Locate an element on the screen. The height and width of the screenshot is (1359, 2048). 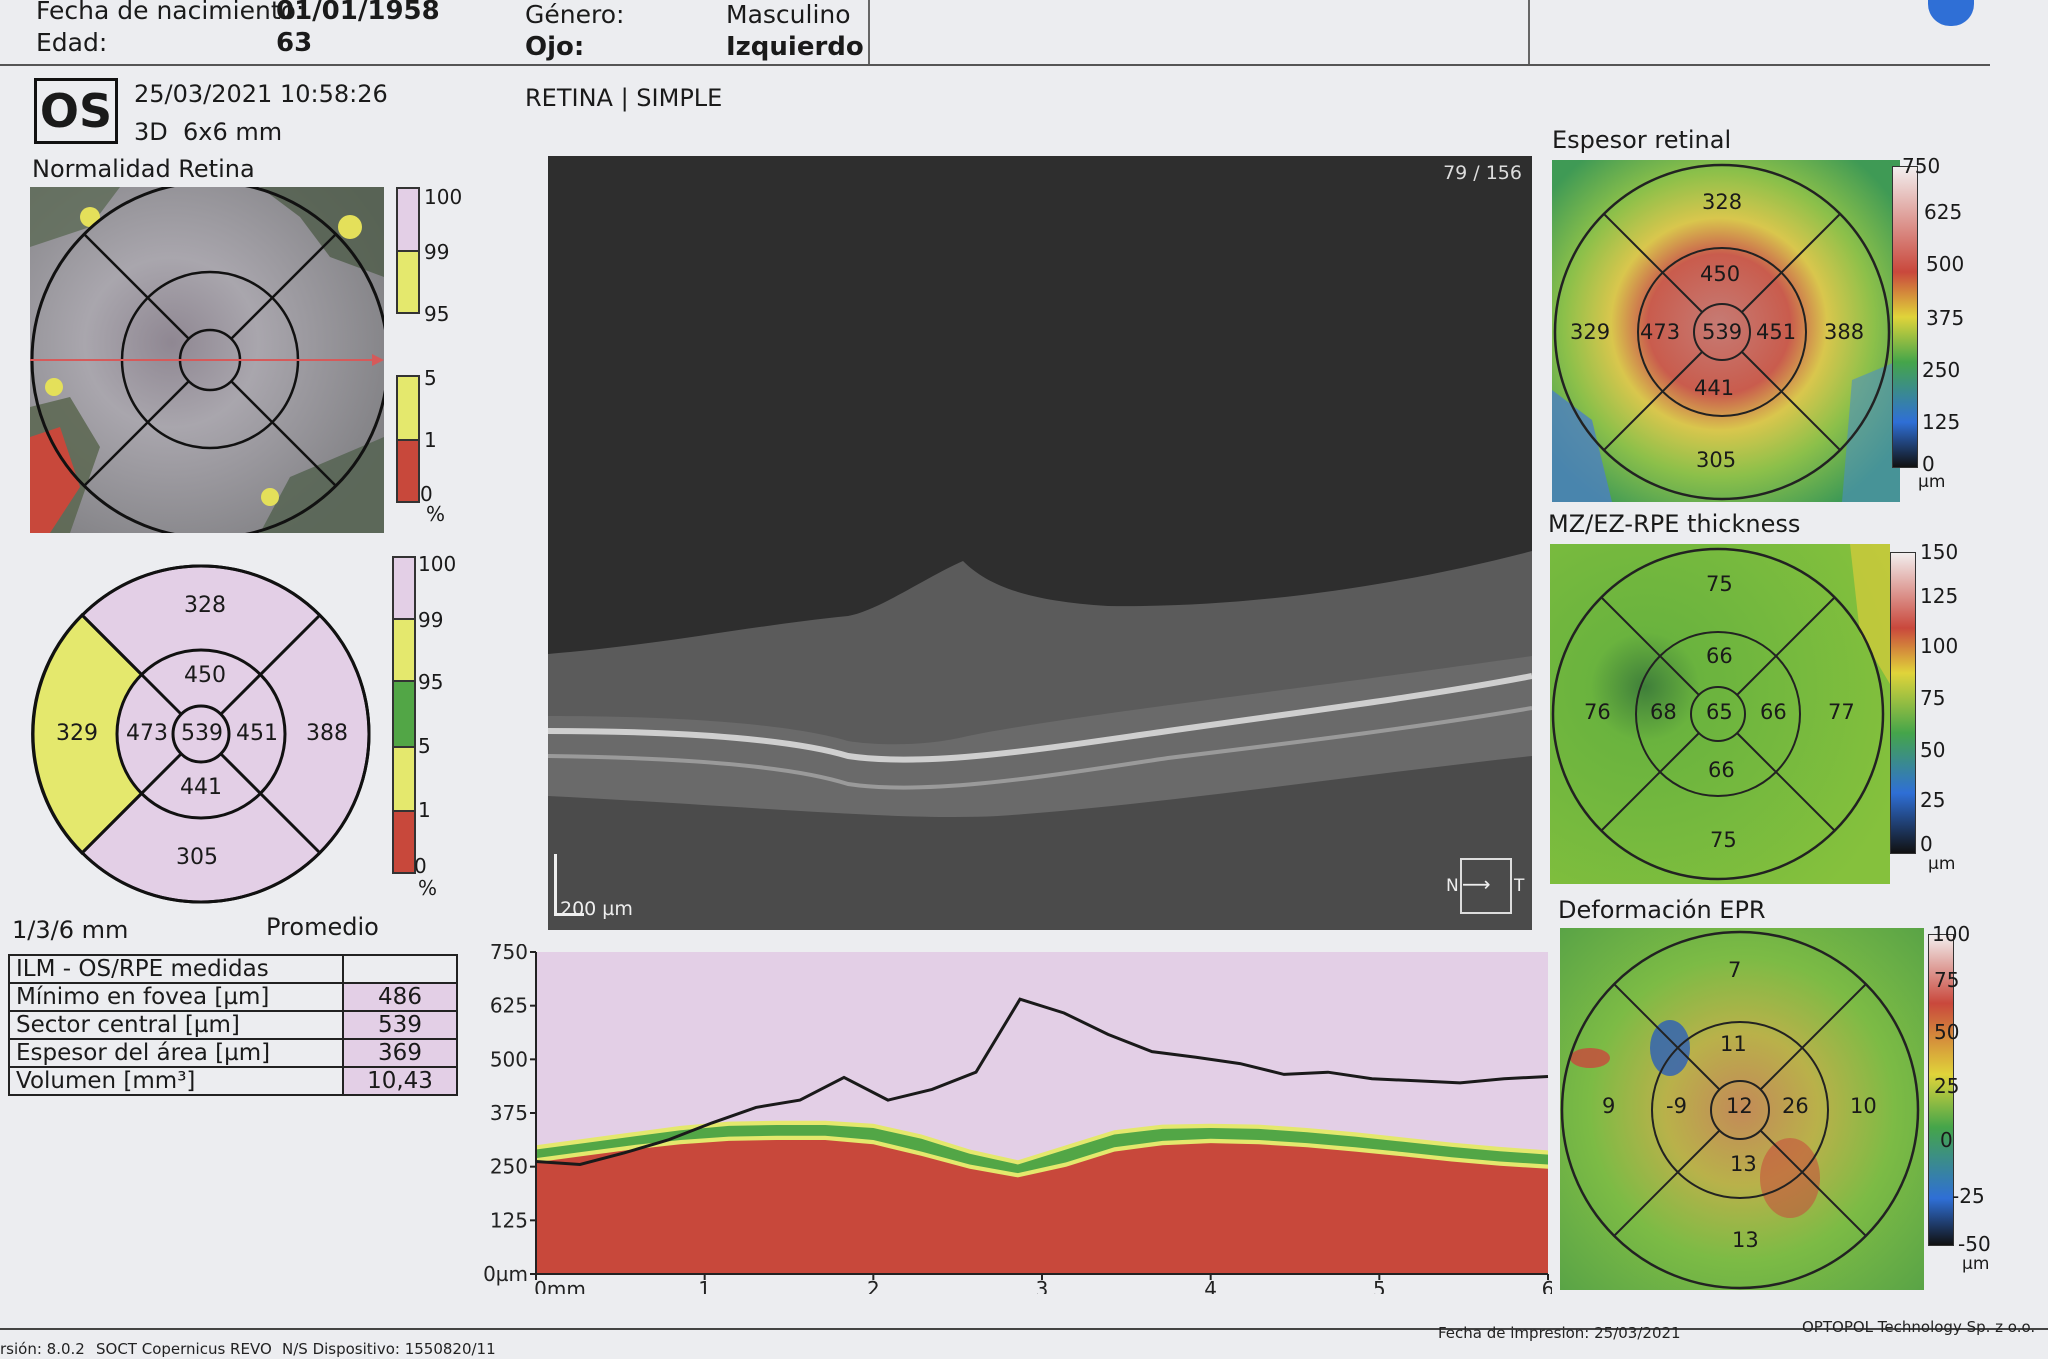
mz-title: MZ/EZ-RPE thickness is located at coordinates (1674, 524).